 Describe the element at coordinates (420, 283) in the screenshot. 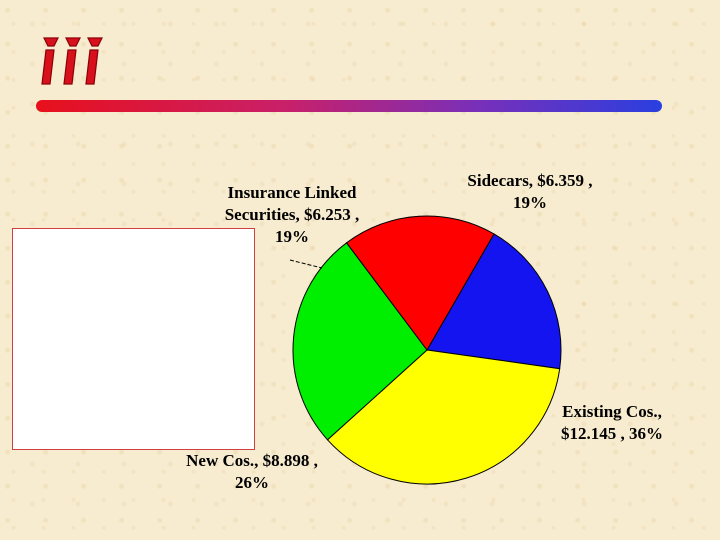

I see `pie-slice-insurance-linked-securities` at that location.